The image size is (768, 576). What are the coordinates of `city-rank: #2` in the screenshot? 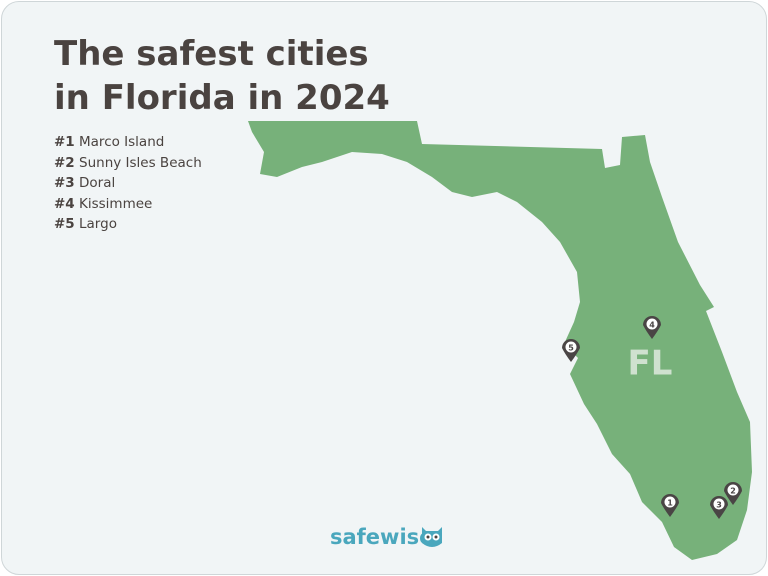 It's located at (64, 162).